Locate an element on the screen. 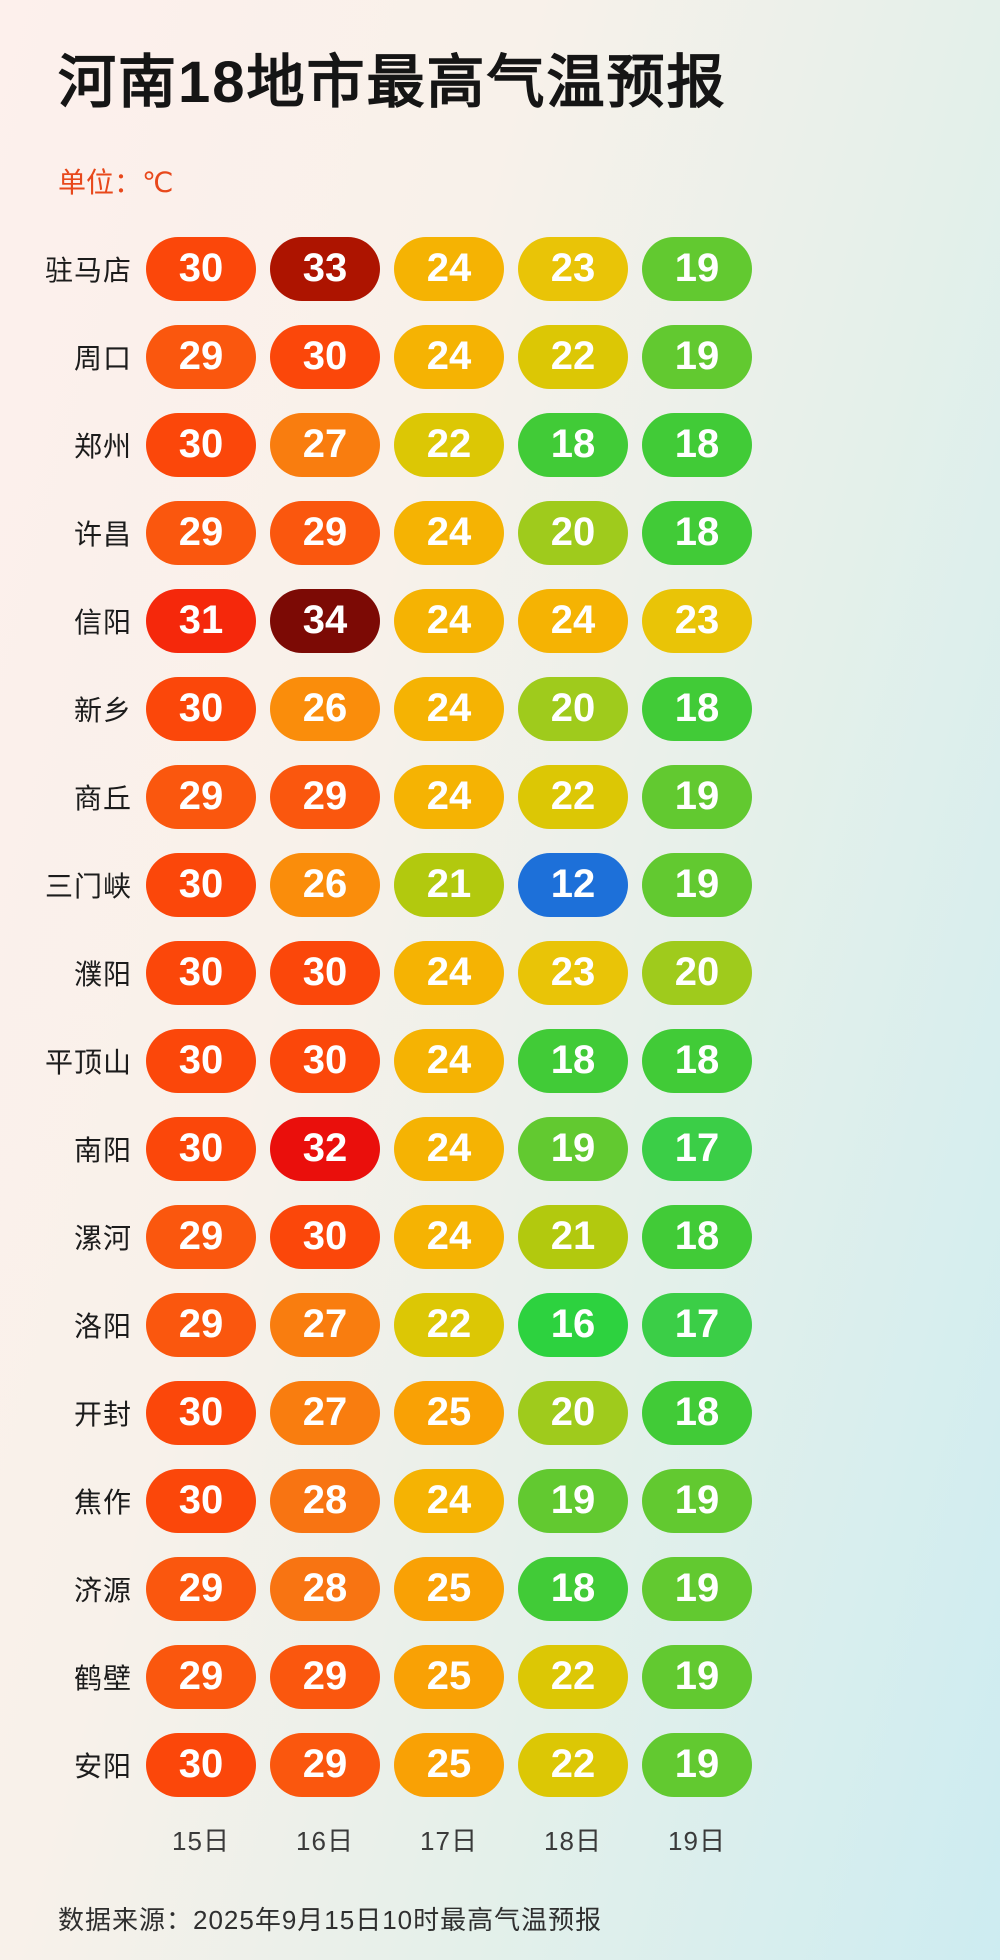 The image size is (1000, 1960). temp-pill: 17 is located at coordinates (697, 1324).